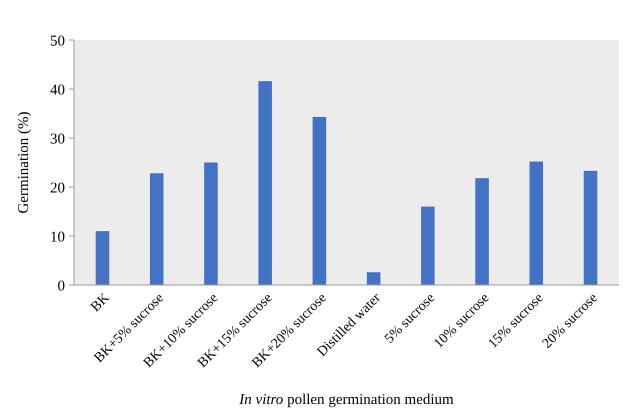  I want to click on x-tick-label: BK, so click(100, 303).